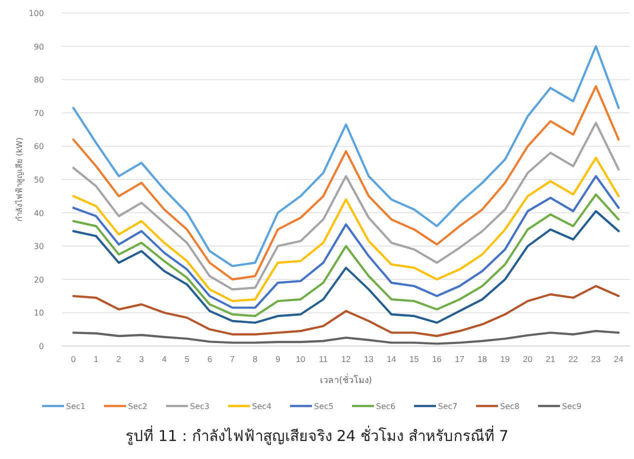 This screenshot has height=459, width=634. Describe the element at coordinates (39, 279) in the screenshot. I see `y-tick-label: 20` at that location.